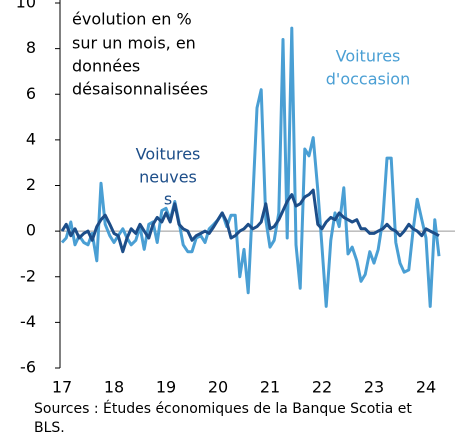  Describe the element at coordinates (31, 138) in the screenshot. I see `y-tick-label: 4` at that location.